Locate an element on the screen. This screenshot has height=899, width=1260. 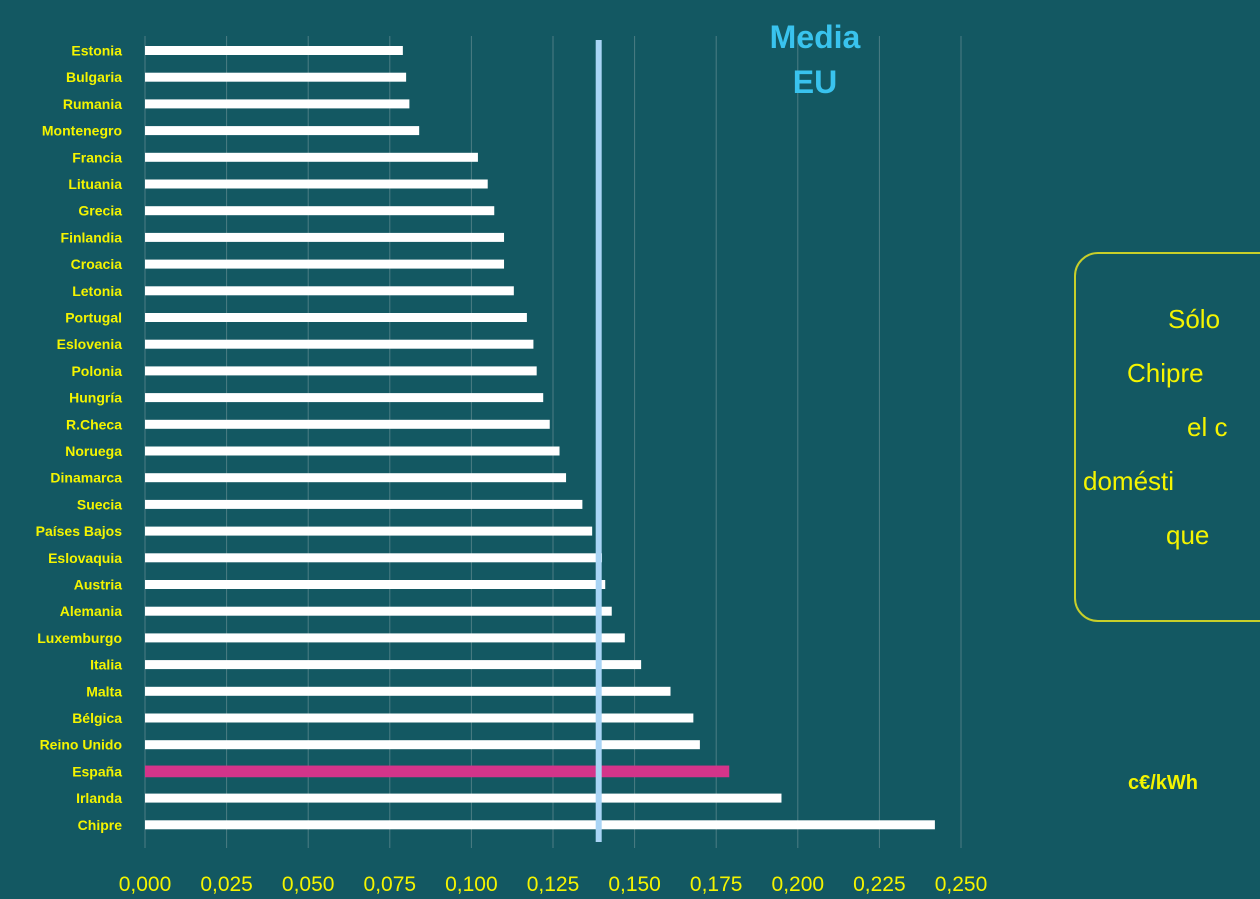
category-label: Alemania is located at coordinates (91, 611).